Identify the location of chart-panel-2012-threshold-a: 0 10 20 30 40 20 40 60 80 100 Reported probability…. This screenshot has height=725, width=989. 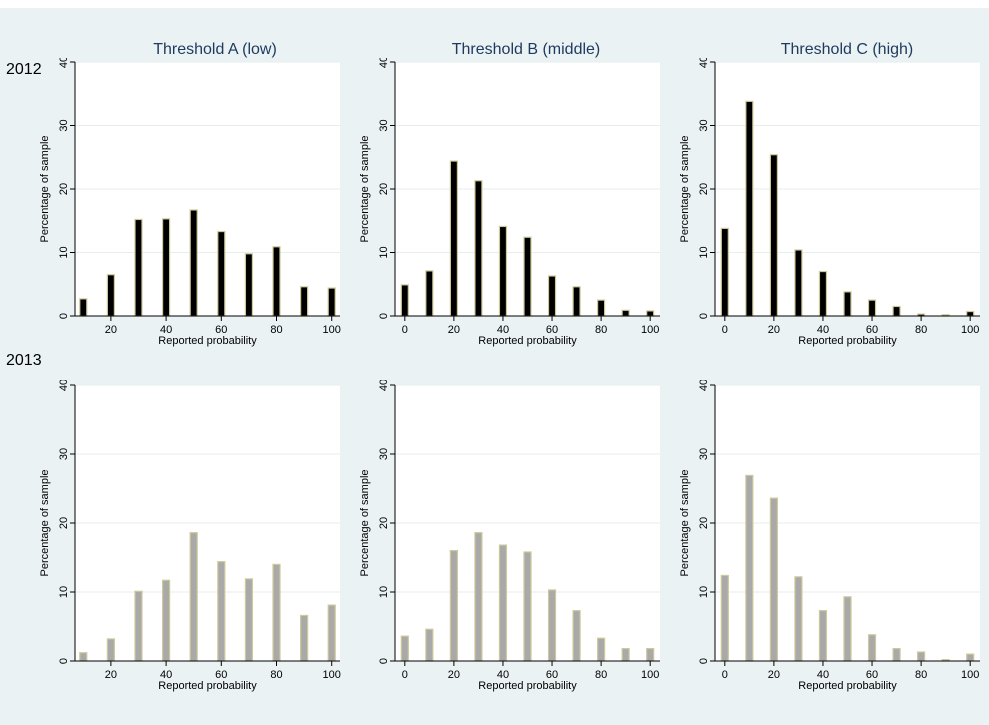
(190, 202).